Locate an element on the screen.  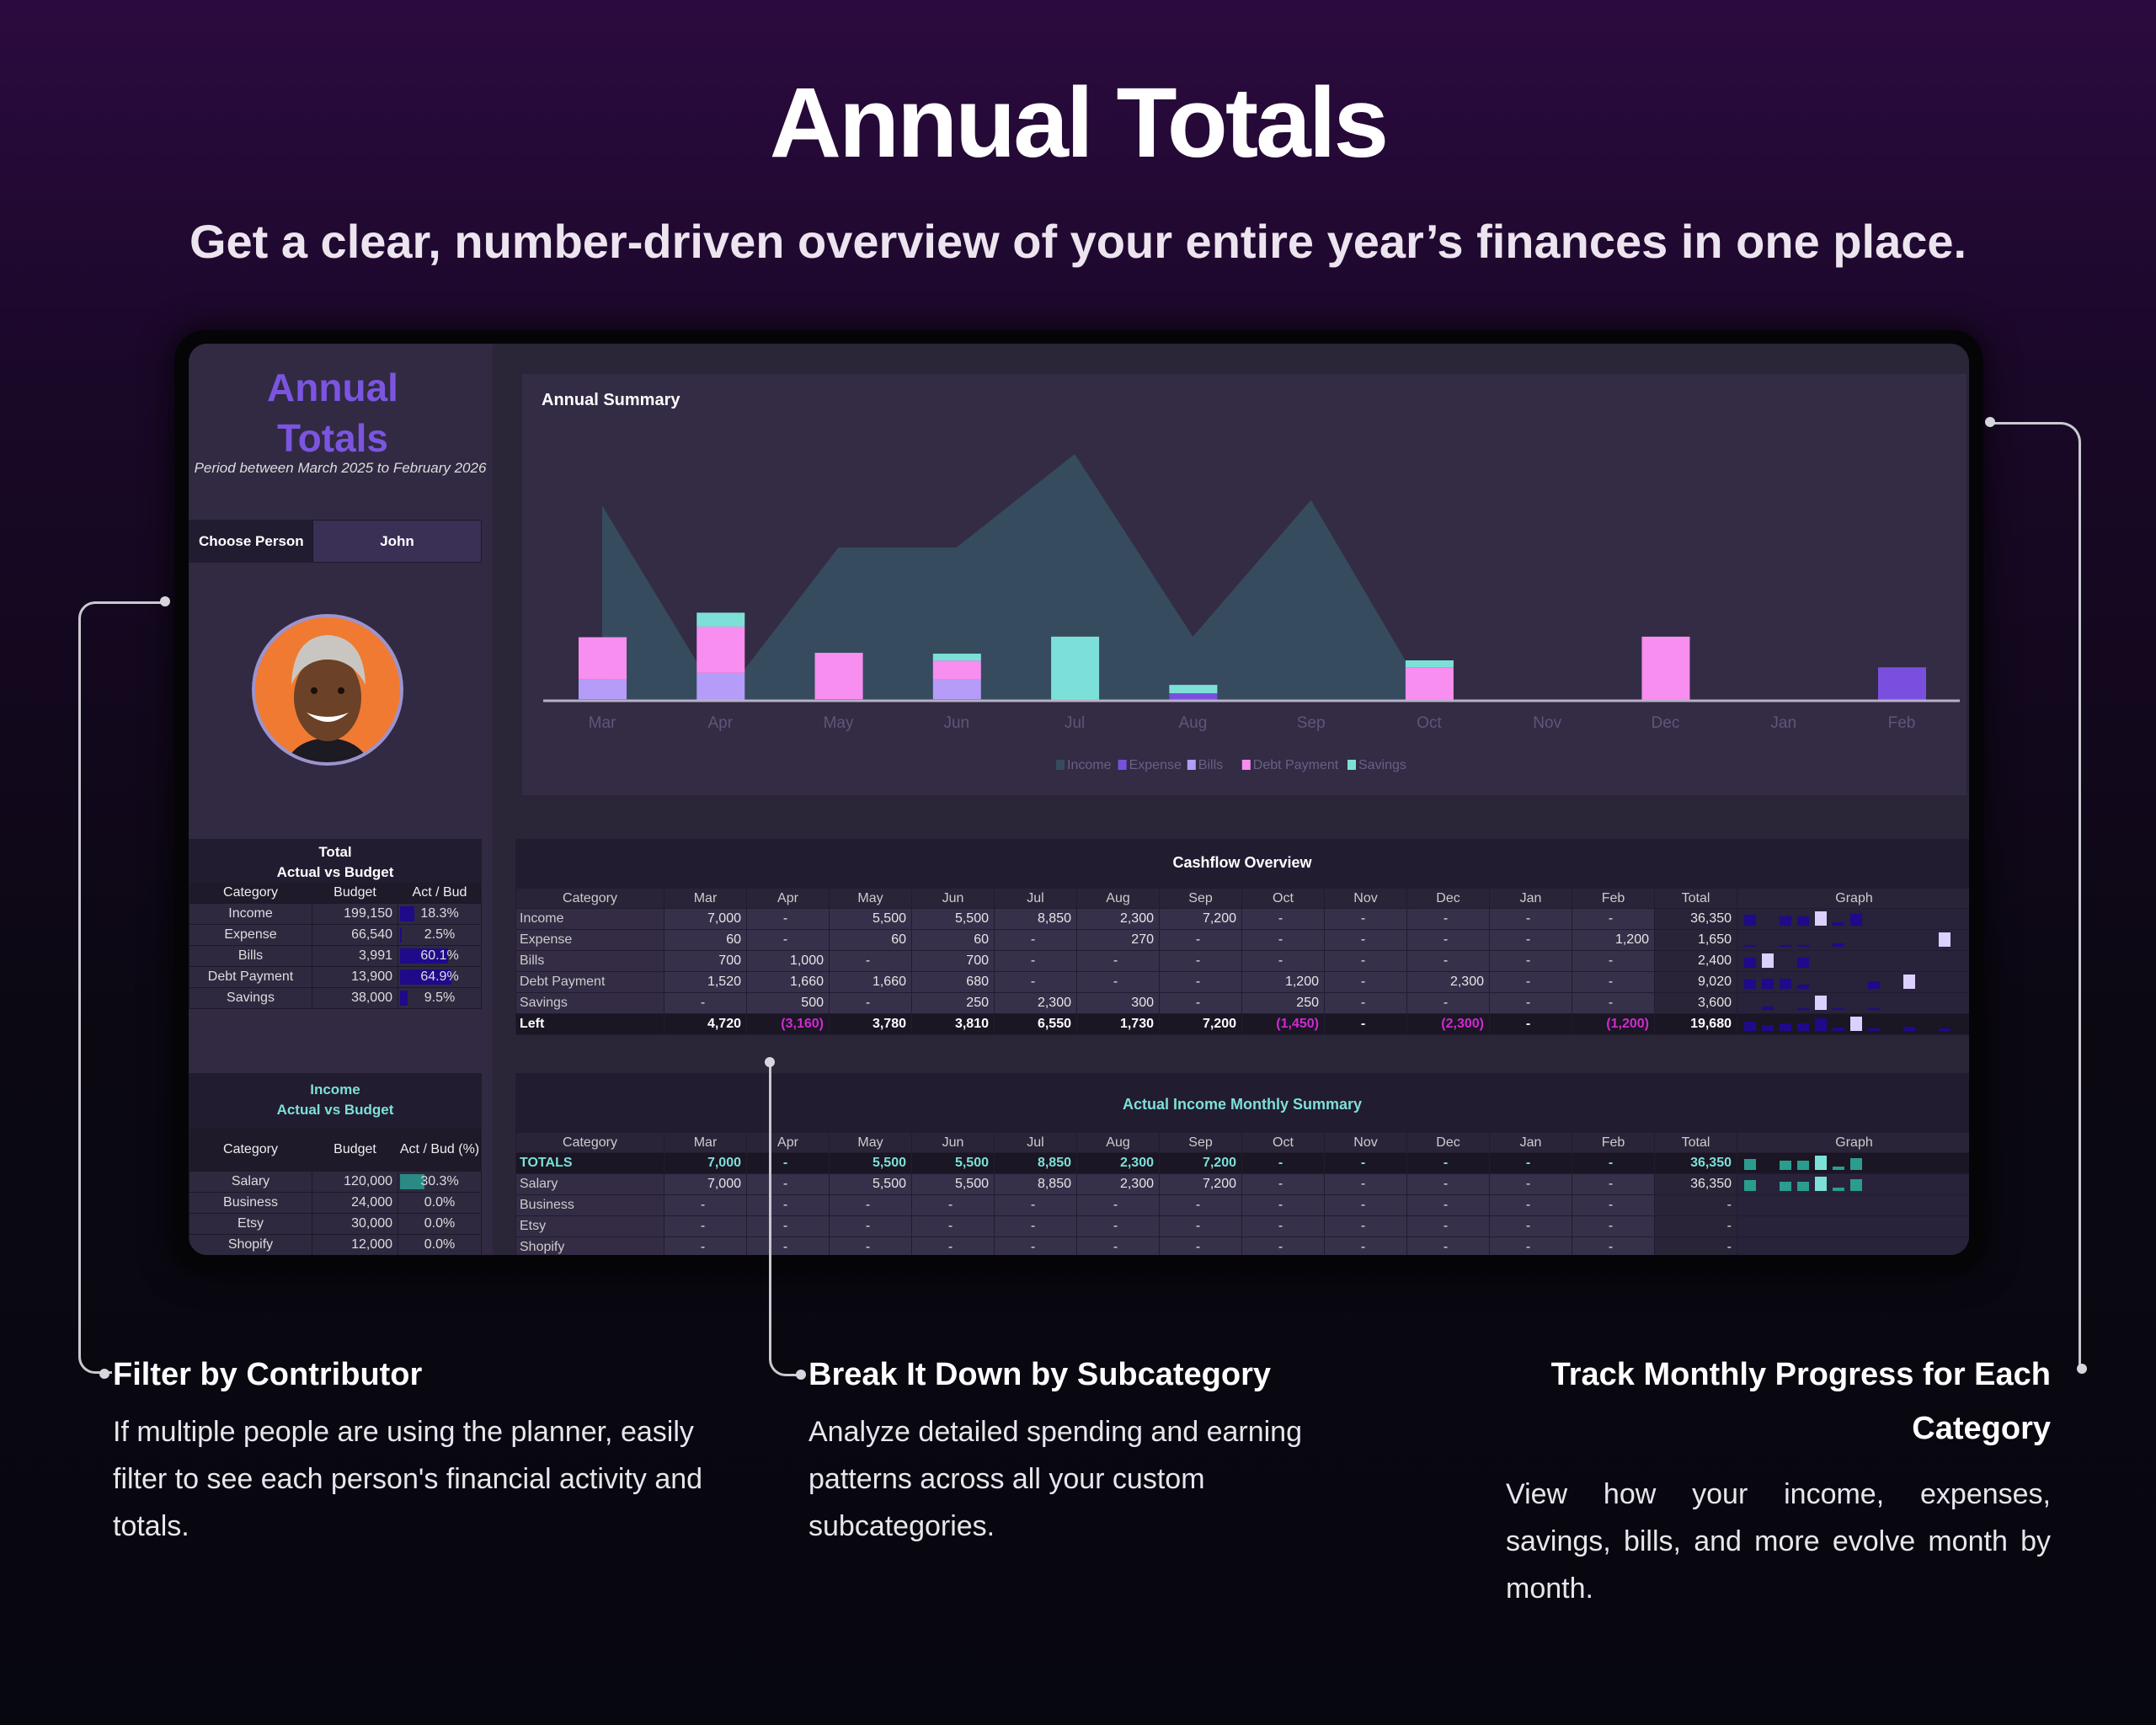
month-value-cell: 300 is located at coordinates (1118, 1003).